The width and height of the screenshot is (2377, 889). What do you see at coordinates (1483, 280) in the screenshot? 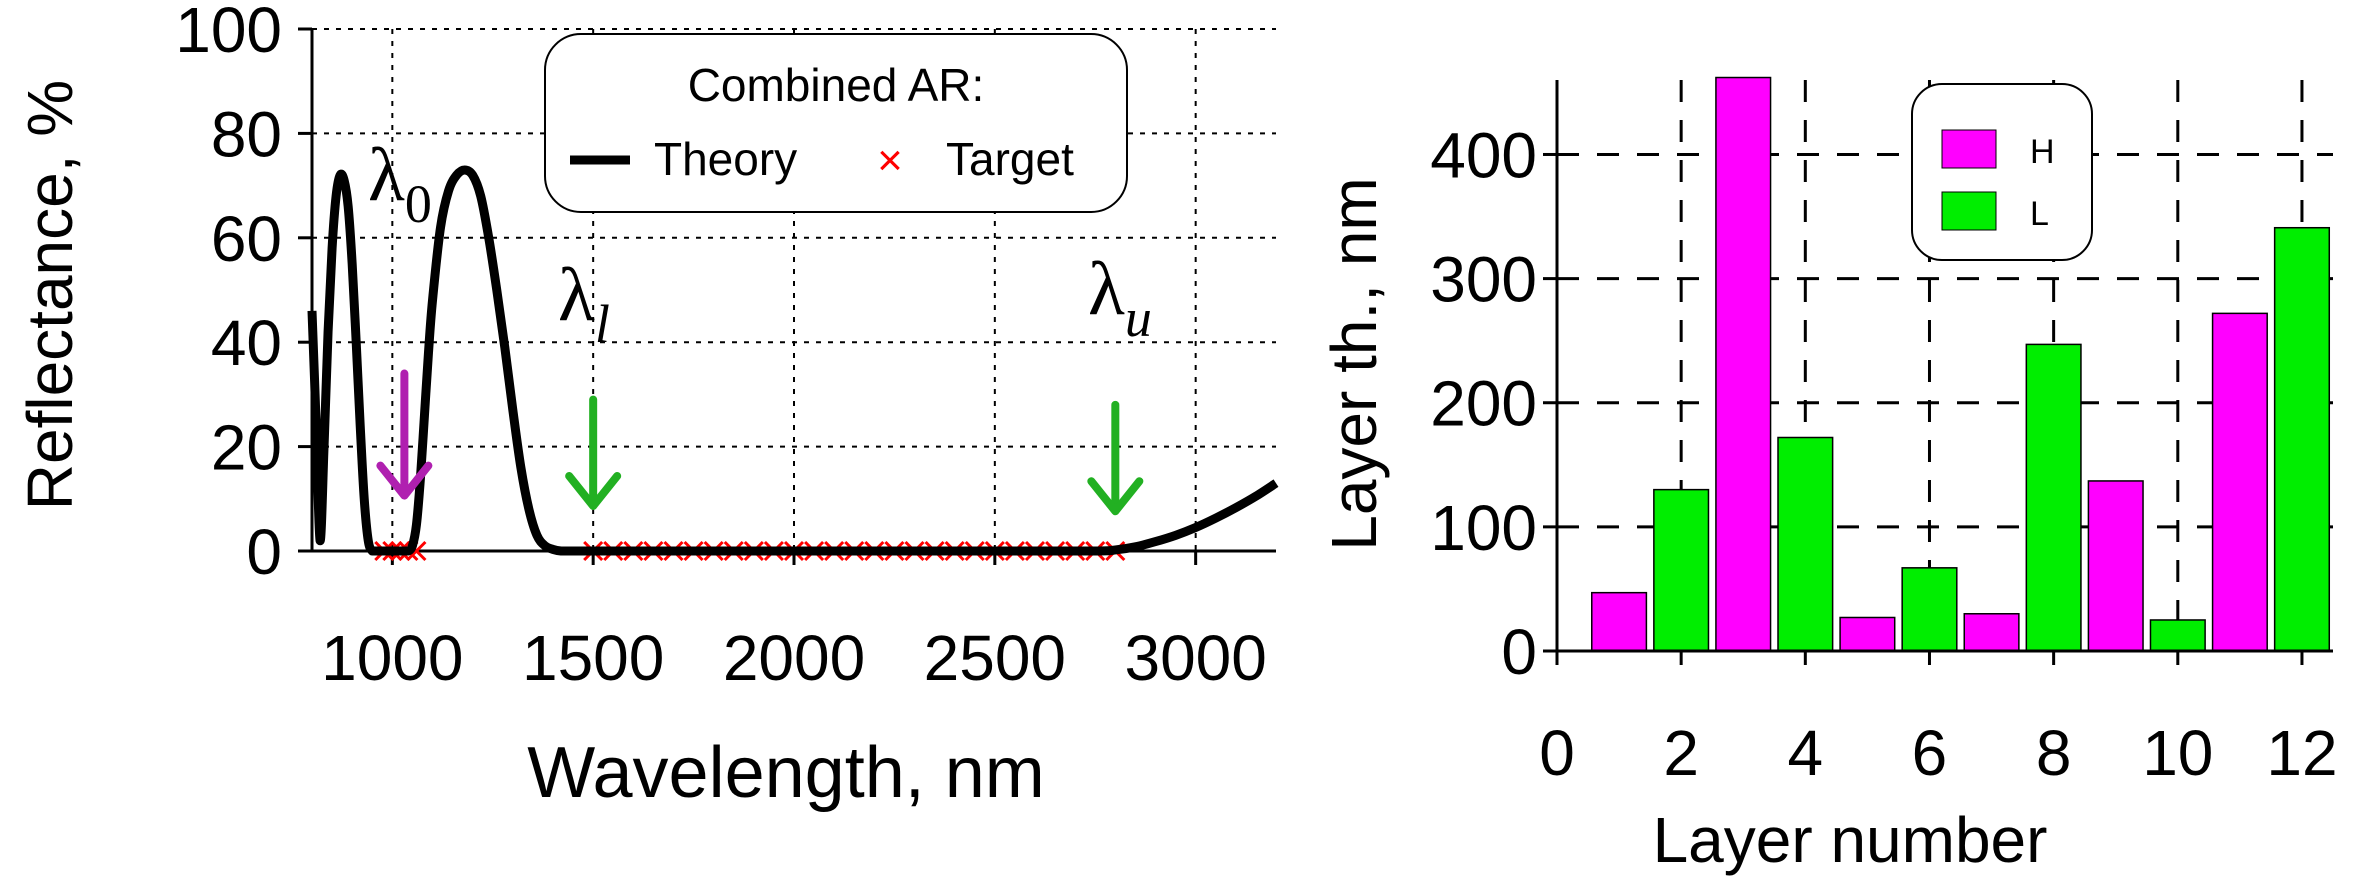
I see `y-tick-label: 300` at bounding box center [1483, 280].